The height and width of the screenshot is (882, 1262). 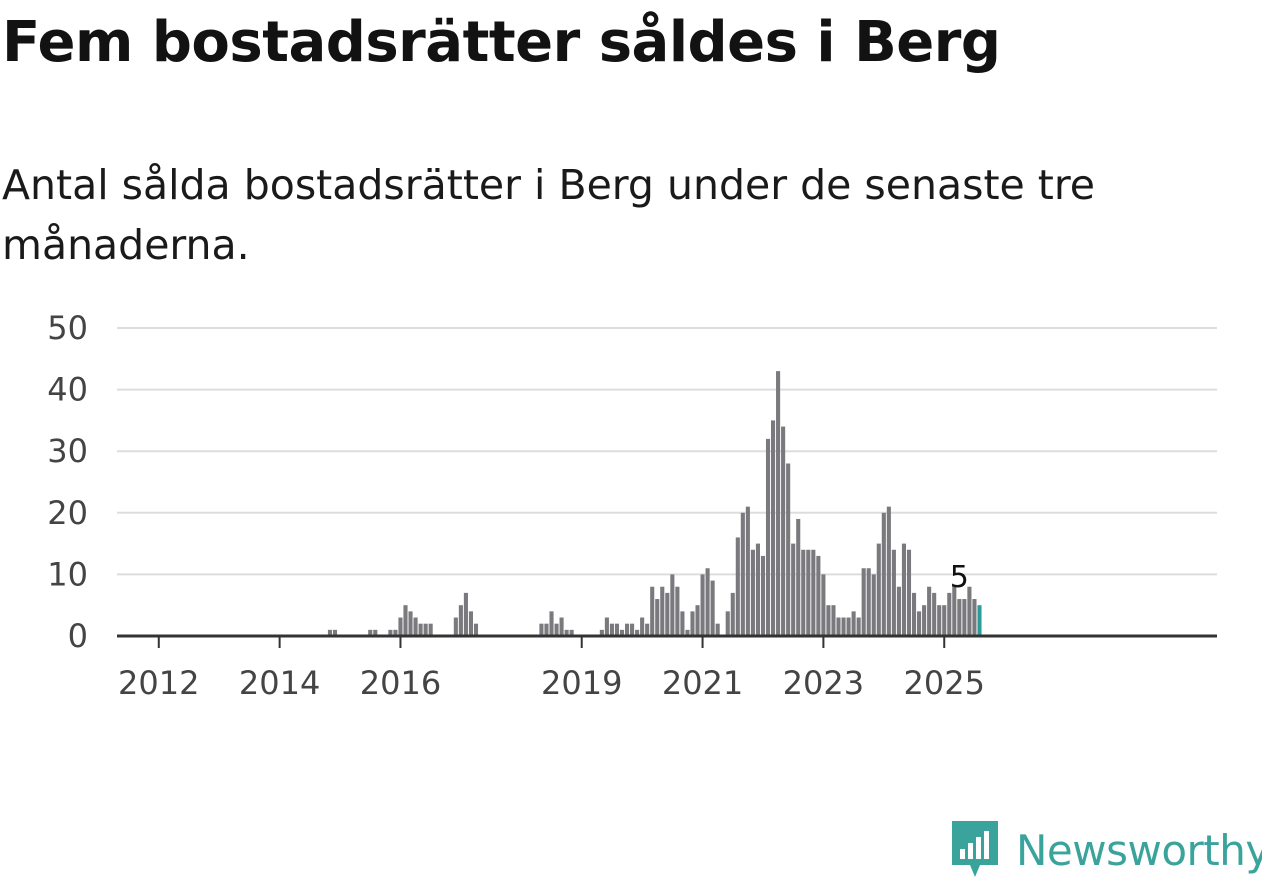 What do you see at coordinates (501, 42) in the screenshot?
I see `page-title: Fem bostadsrätter såldes i Berg` at bounding box center [501, 42].